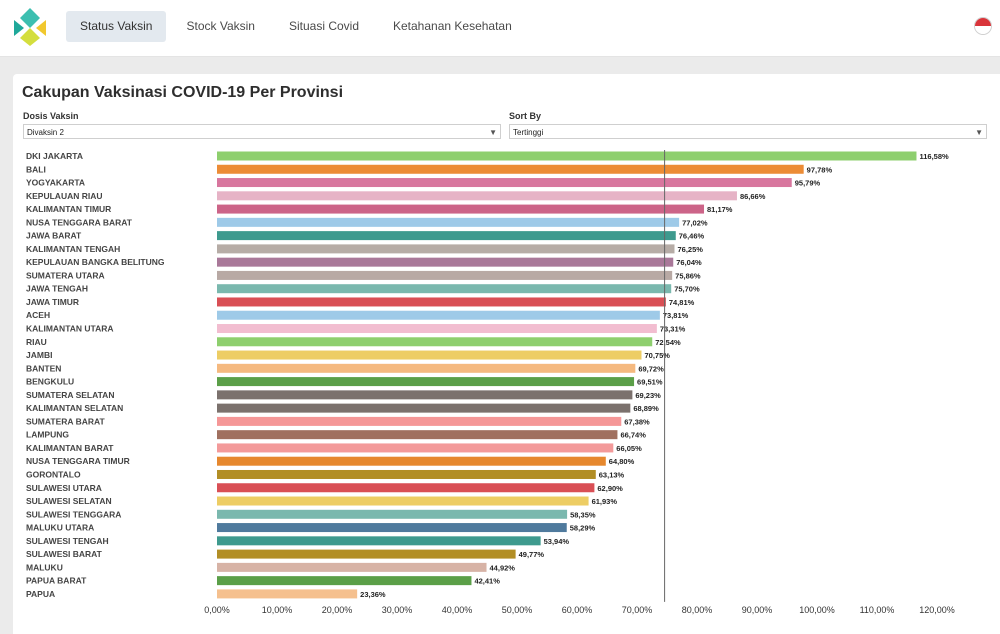 The image size is (1000, 634). Describe the element at coordinates (668, 342) in the screenshot. I see `bar-value-label: 72,54%` at that location.